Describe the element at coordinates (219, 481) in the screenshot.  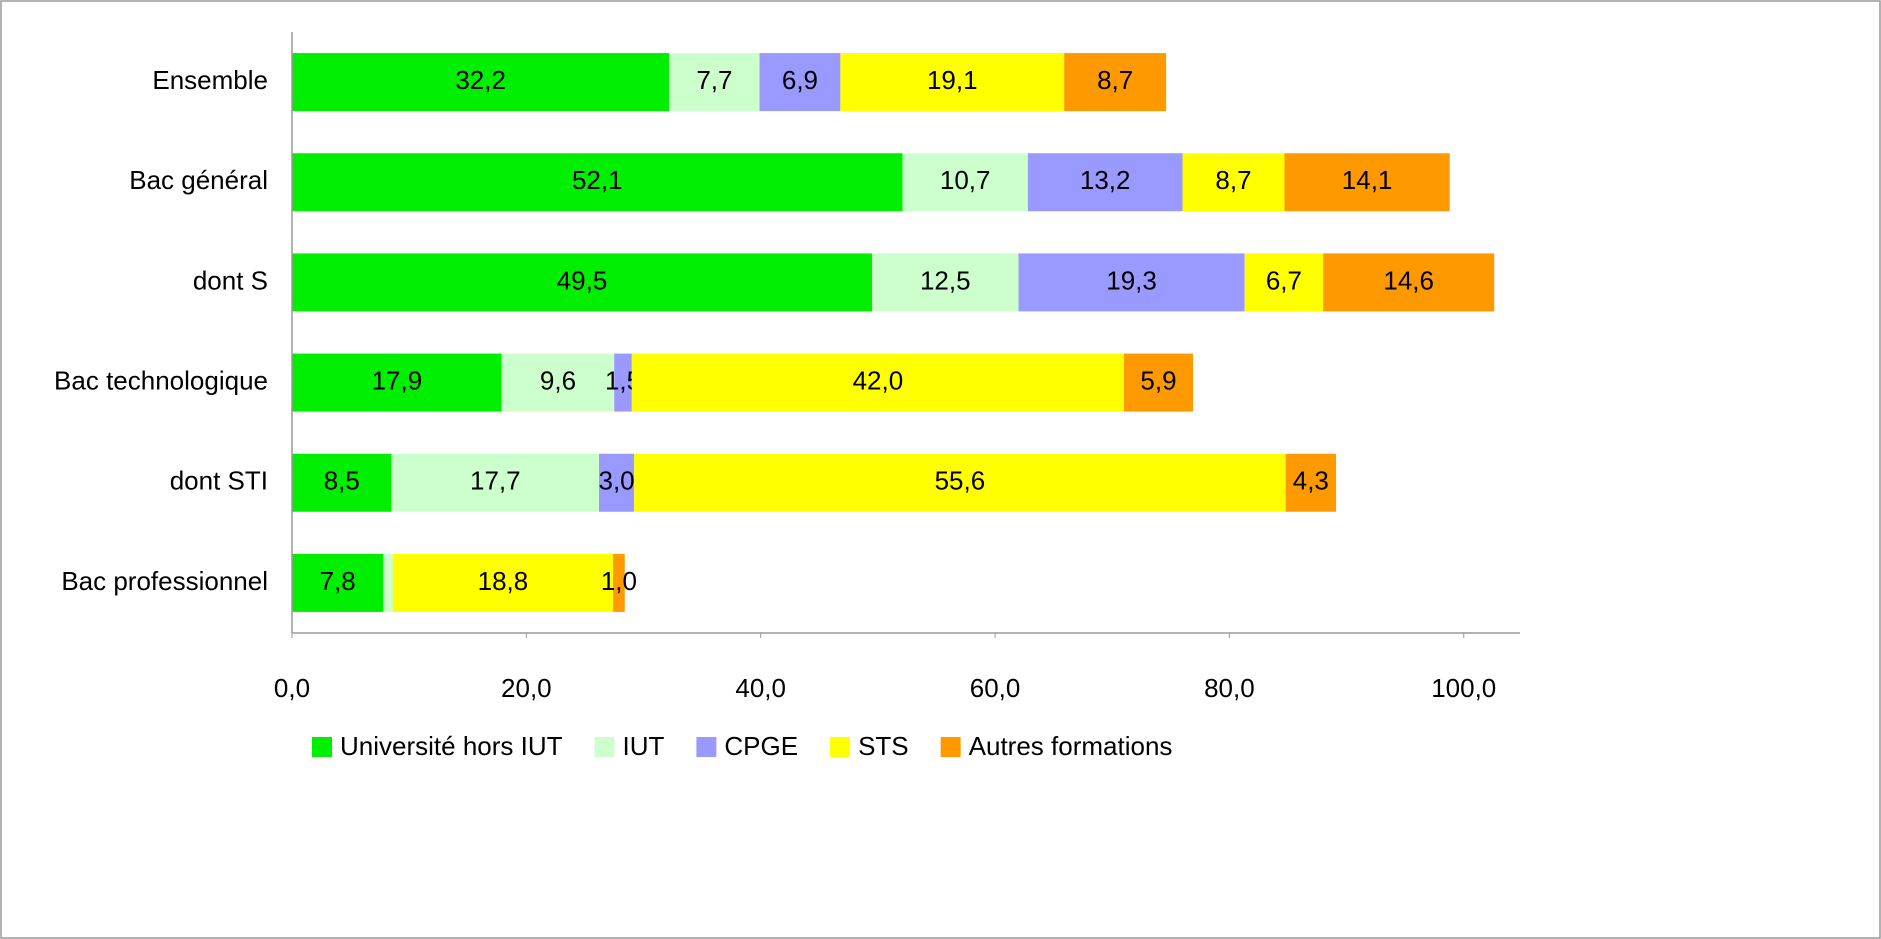
I see `y-tick-label: dont STI` at that location.